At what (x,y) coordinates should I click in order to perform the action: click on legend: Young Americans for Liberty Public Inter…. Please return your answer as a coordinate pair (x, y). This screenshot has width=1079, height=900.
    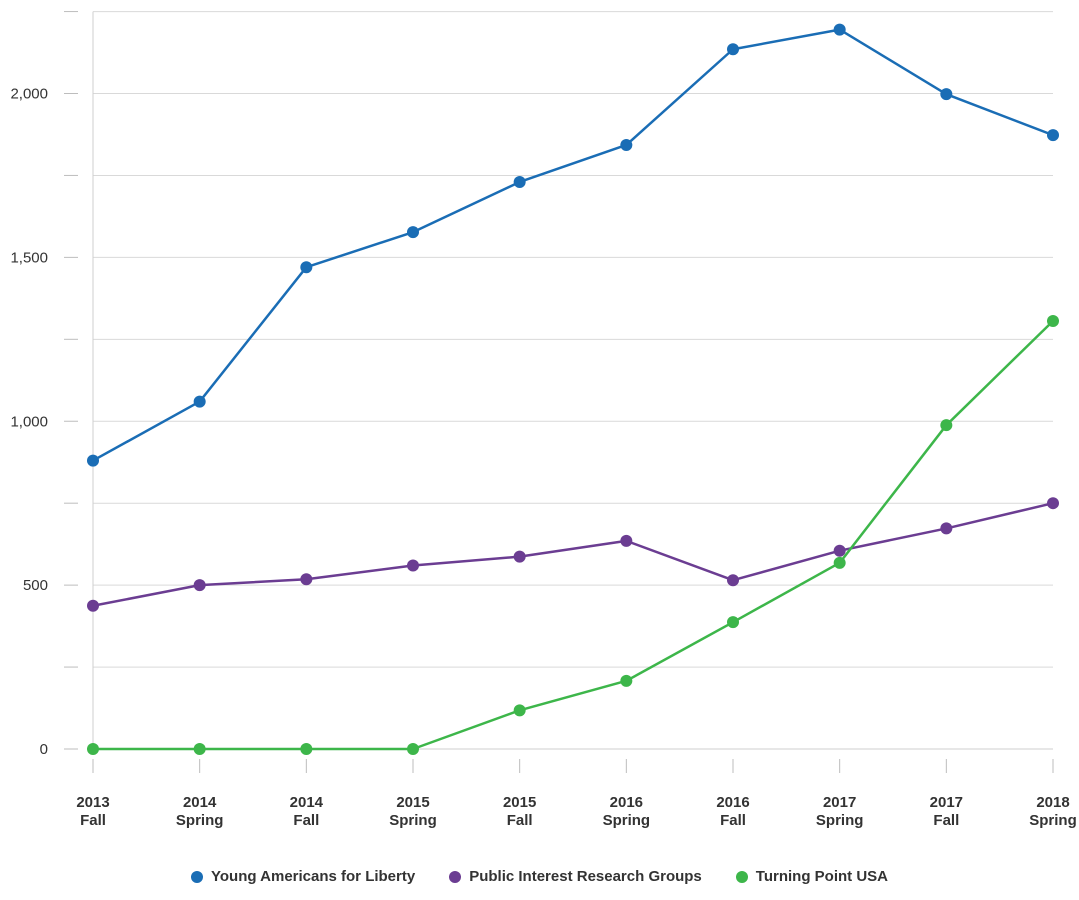
    Looking at the image, I should click on (539, 876).